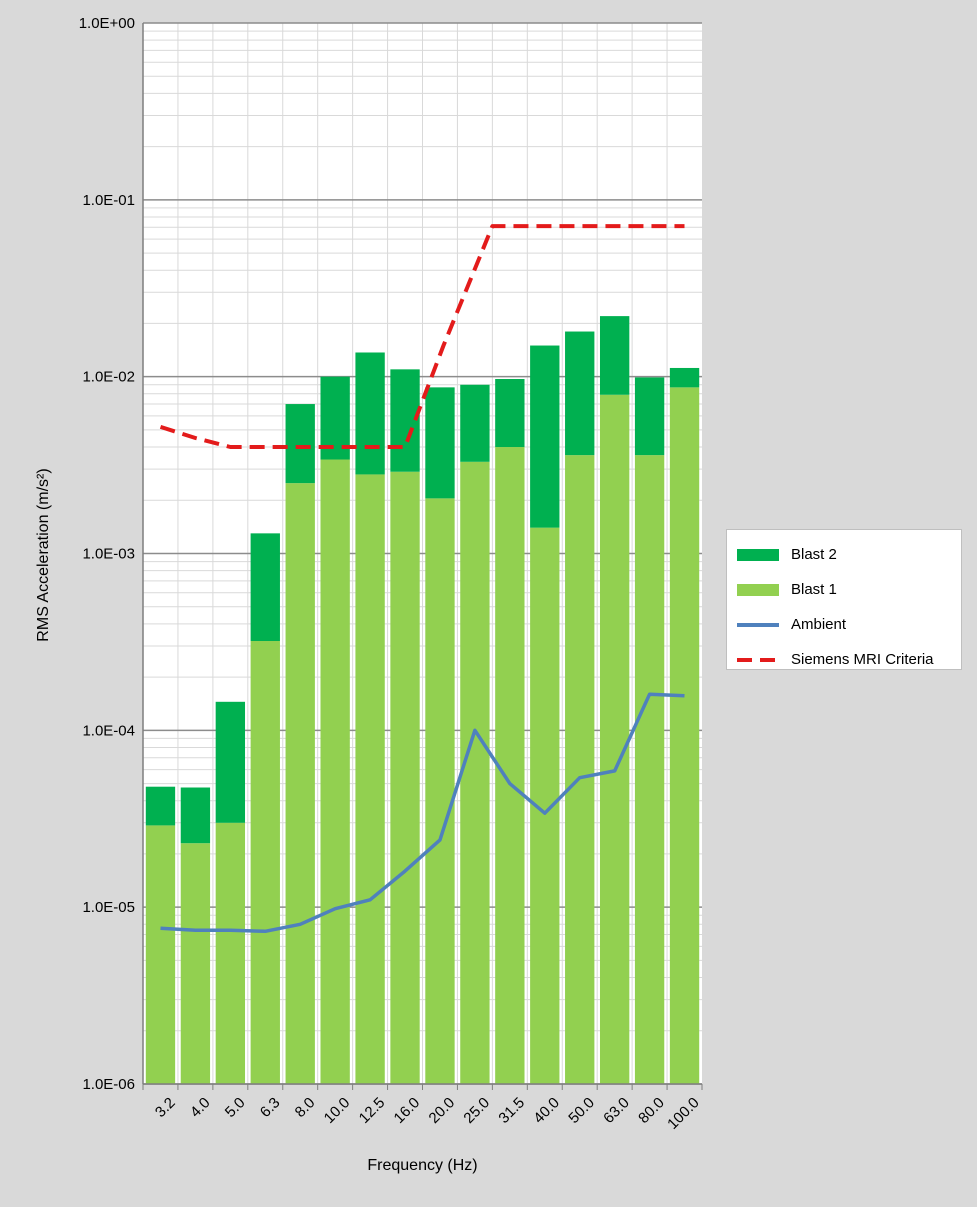 Image resolution: width=977 pixels, height=1207 pixels. I want to click on x-axis-title: Frequency (Hz), so click(422, 1165).